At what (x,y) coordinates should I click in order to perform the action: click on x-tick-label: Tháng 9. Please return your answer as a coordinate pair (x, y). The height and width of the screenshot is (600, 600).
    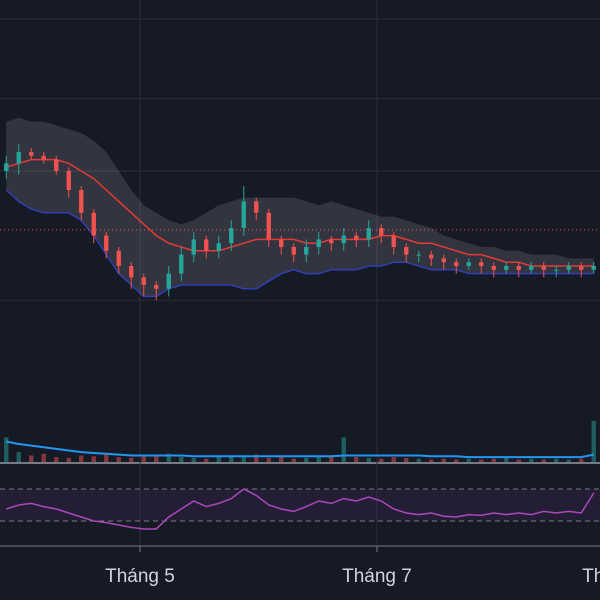
    Looking at the image, I should click on (591, 576).